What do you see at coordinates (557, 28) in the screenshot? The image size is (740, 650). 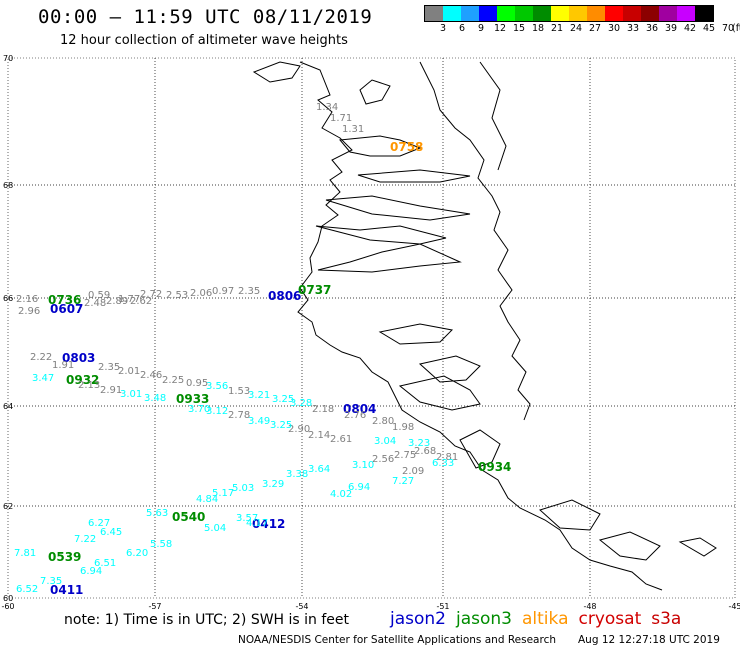 I see `legend-label: 21` at bounding box center [557, 28].